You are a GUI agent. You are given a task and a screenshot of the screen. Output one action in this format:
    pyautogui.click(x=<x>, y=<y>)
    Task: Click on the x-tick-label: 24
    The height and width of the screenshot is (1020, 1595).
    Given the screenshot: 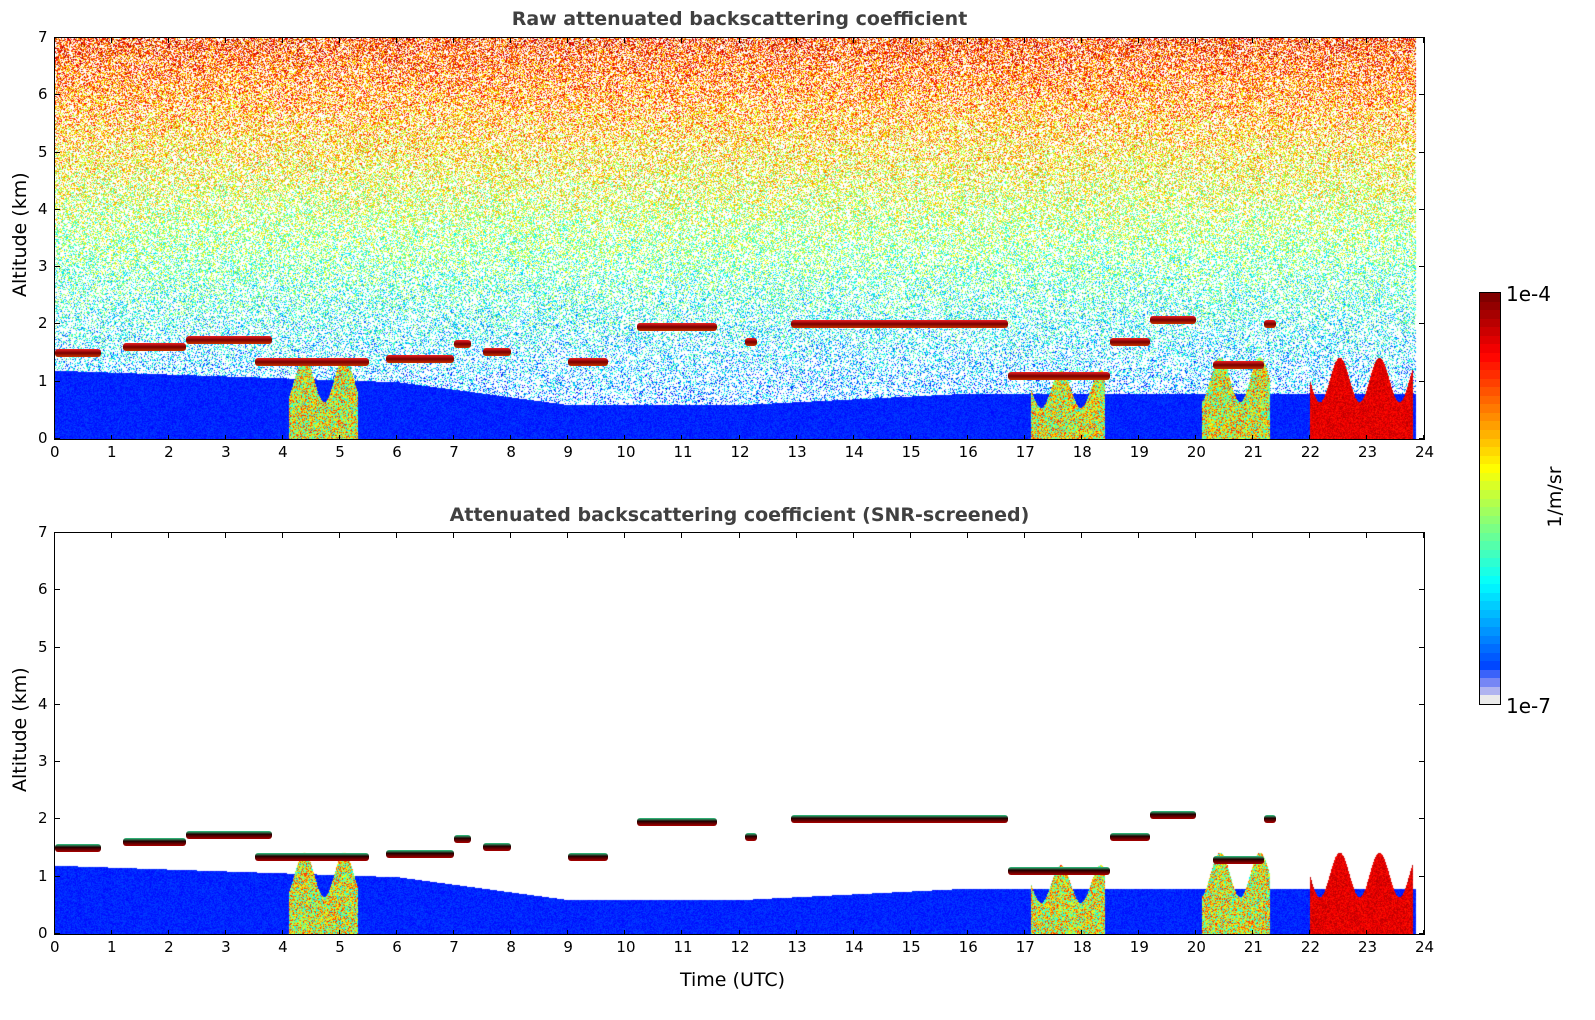 What is the action you would take?
    pyautogui.click(x=1425, y=947)
    